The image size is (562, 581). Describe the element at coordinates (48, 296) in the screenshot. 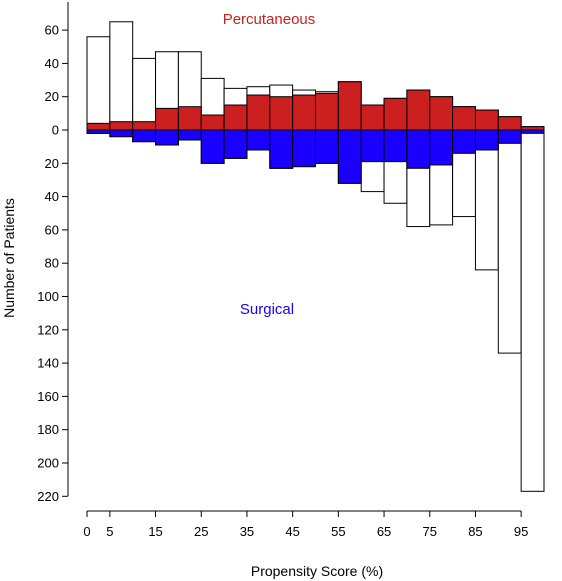

I see `y-tick-label: 100` at that location.